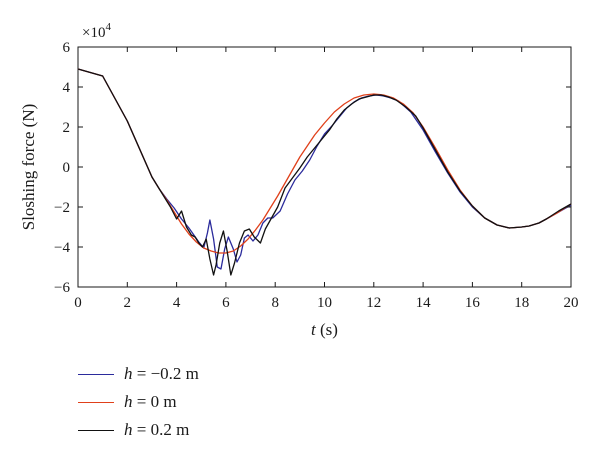 The image size is (600, 456). What do you see at coordinates (329, 329) in the screenshot?
I see `x-axis-unit: (s)` at bounding box center [329, 329].